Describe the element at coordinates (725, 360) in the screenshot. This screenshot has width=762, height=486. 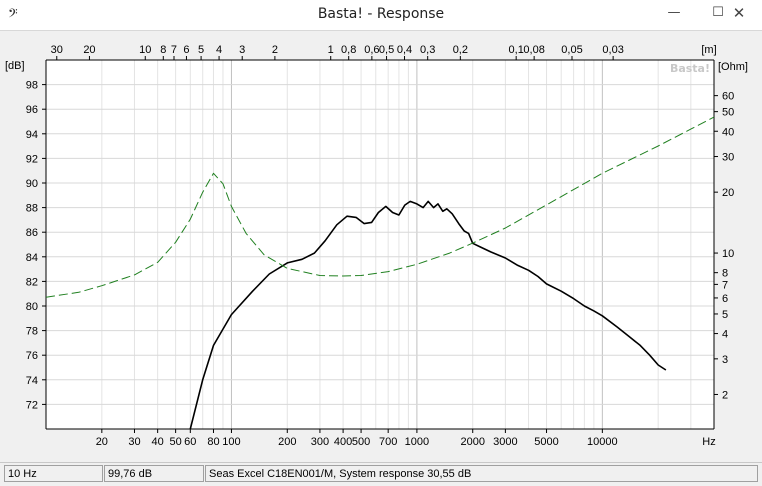
I see `y-right-tick-label: 3` at that location.